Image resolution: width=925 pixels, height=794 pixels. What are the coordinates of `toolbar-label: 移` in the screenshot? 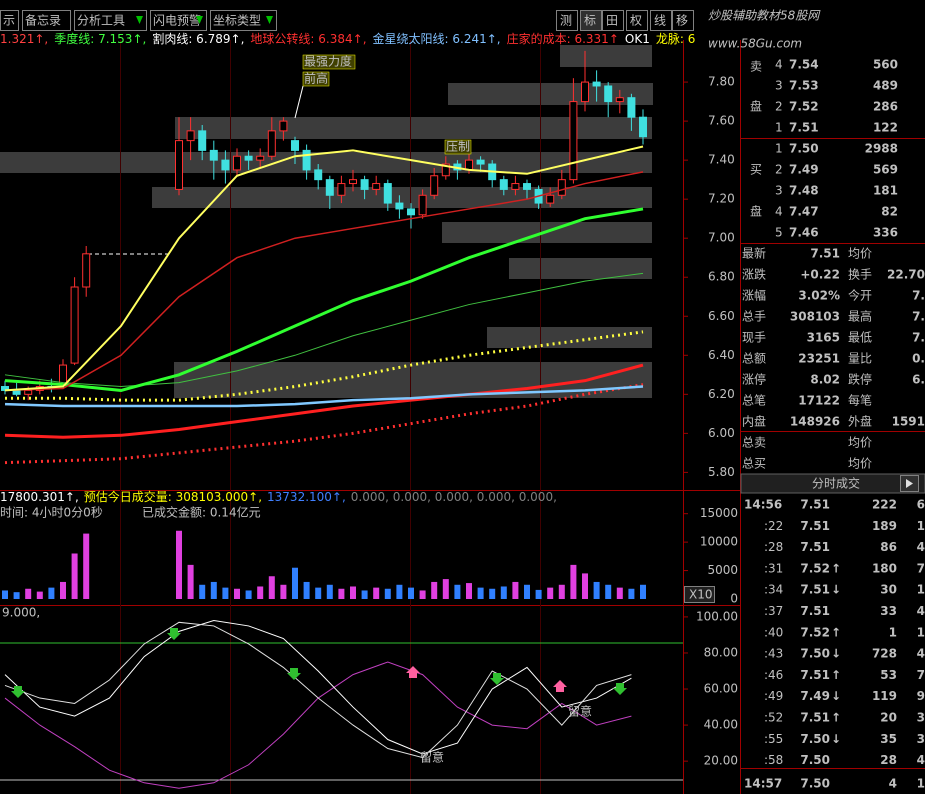 It's located at (682, 21).